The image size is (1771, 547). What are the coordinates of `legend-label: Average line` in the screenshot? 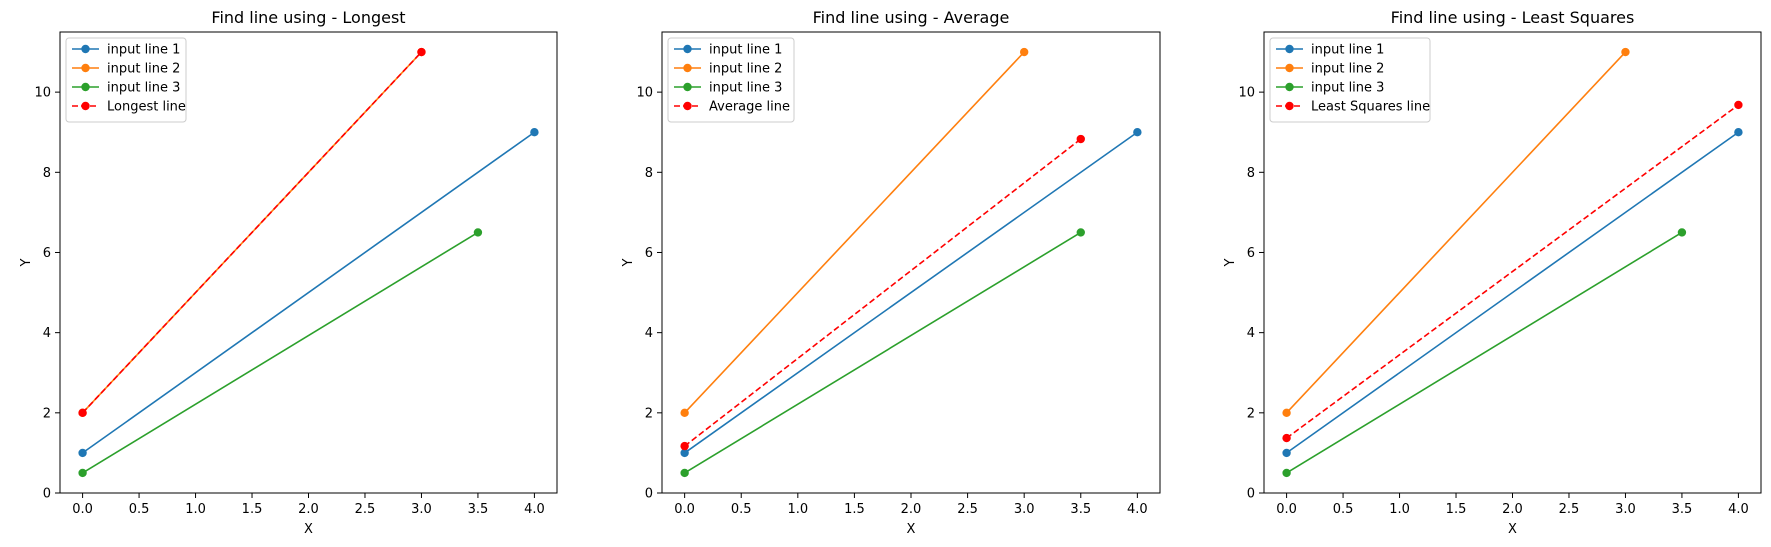 It's located at (749, 107).